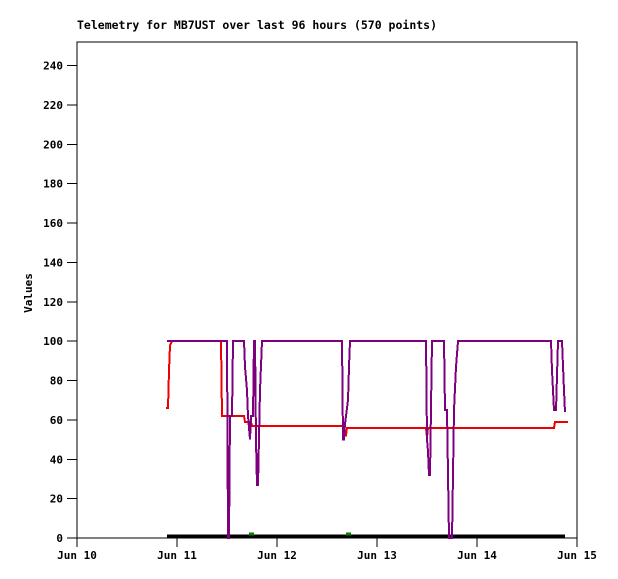 This screenshot has width=618, height=579. I want to click on y-tick-label: 200, so click(53, 144).